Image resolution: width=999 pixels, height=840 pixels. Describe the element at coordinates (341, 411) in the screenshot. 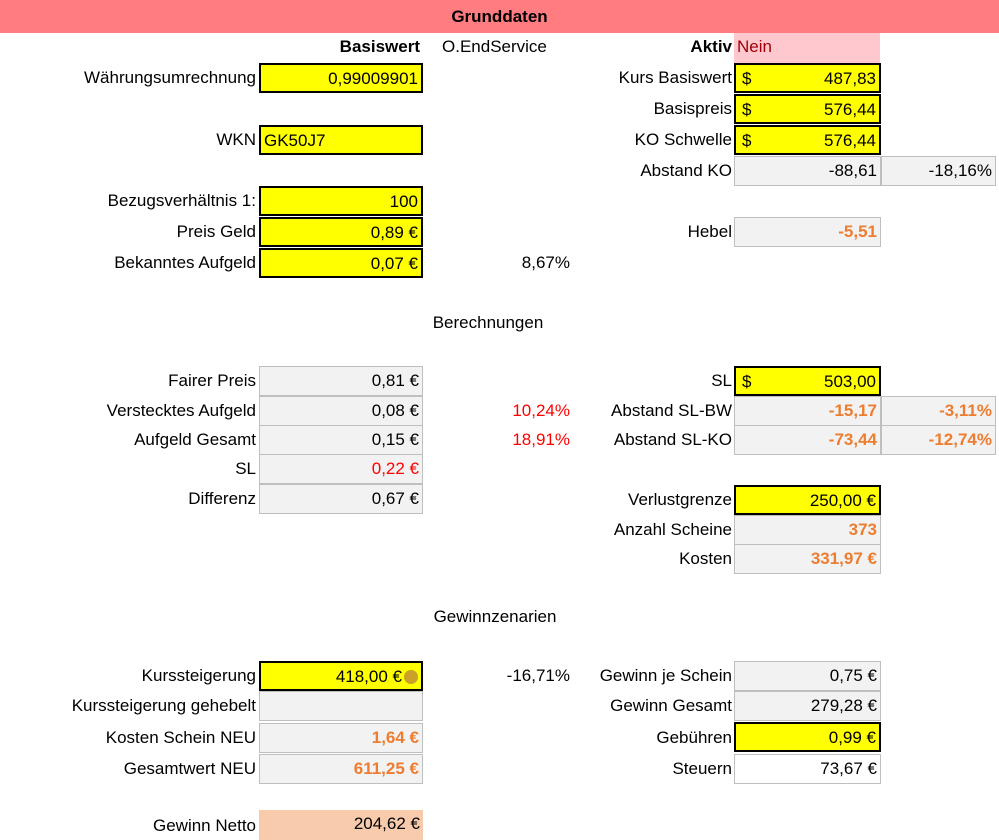

I see `verstecktes-aufgeld-value: 0,08 €` at that location.